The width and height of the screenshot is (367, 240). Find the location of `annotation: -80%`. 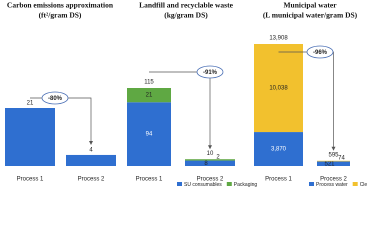

annotation: -80% is located at coordinates (55, 99).